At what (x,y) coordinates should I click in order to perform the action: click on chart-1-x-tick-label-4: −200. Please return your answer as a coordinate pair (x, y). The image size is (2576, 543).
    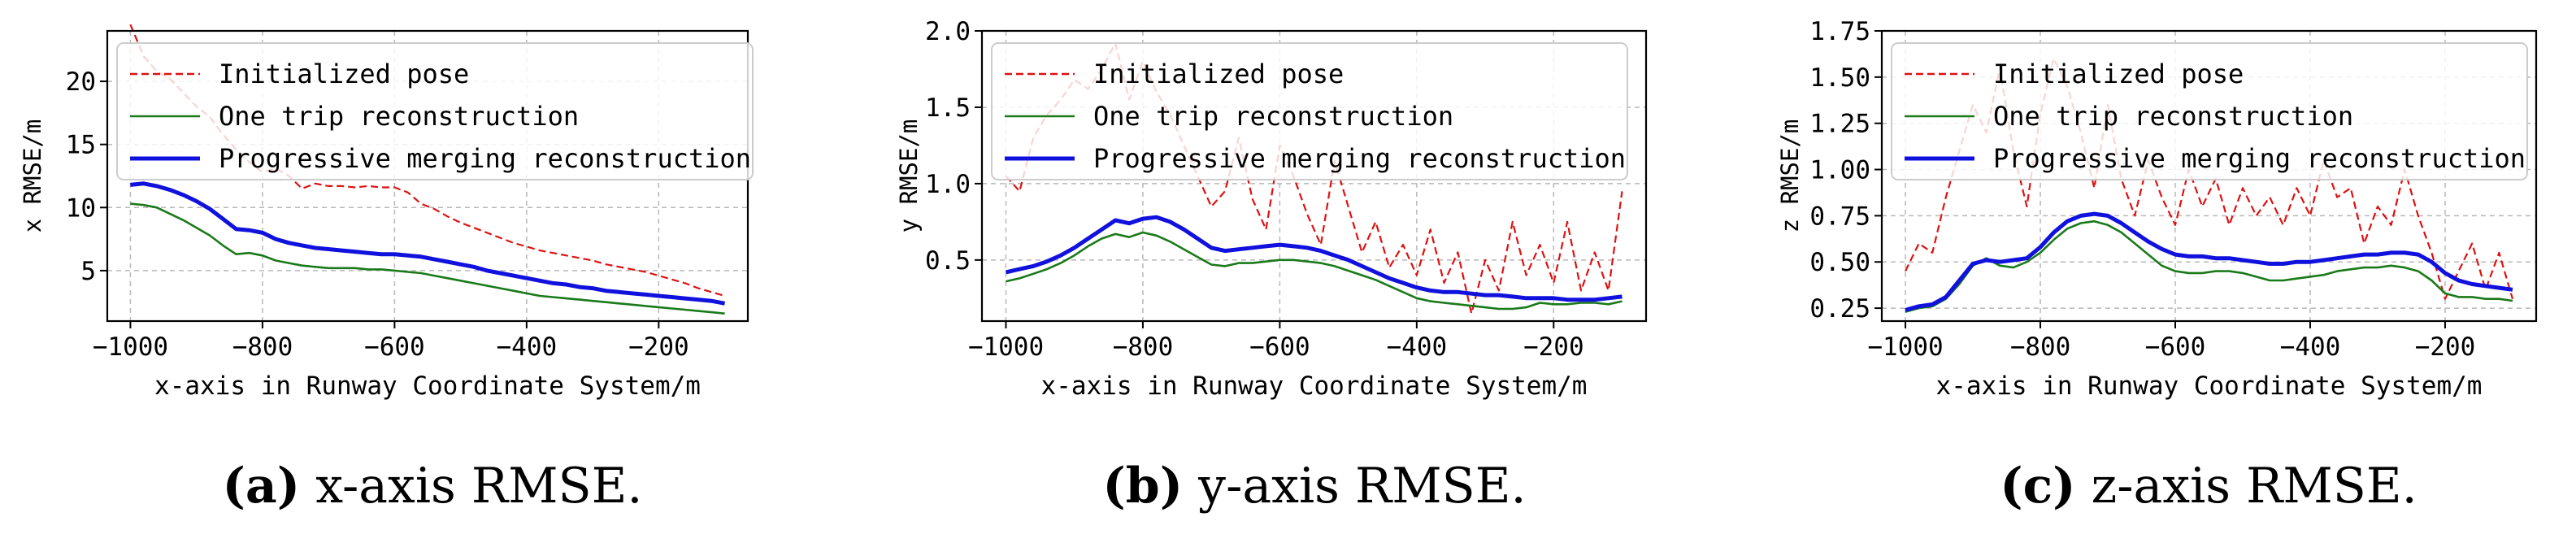
    Looking at the image, I should click on (1553, 347).